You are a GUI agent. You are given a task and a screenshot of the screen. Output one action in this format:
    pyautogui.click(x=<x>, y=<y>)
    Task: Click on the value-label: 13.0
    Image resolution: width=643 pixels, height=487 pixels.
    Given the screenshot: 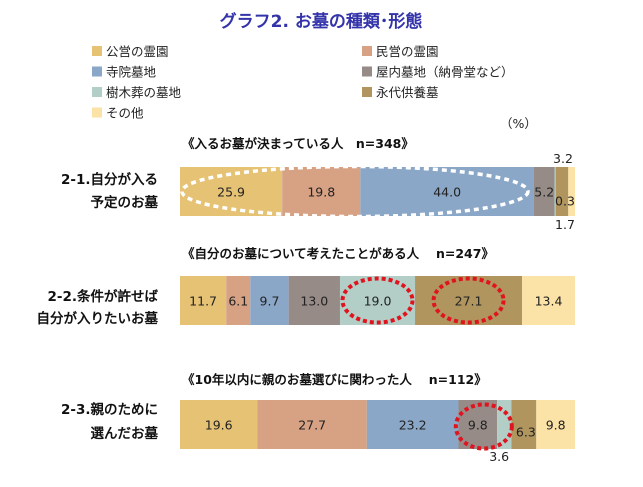 What is the action you would take?
    pyautogui.click(x=314, y=301)
    